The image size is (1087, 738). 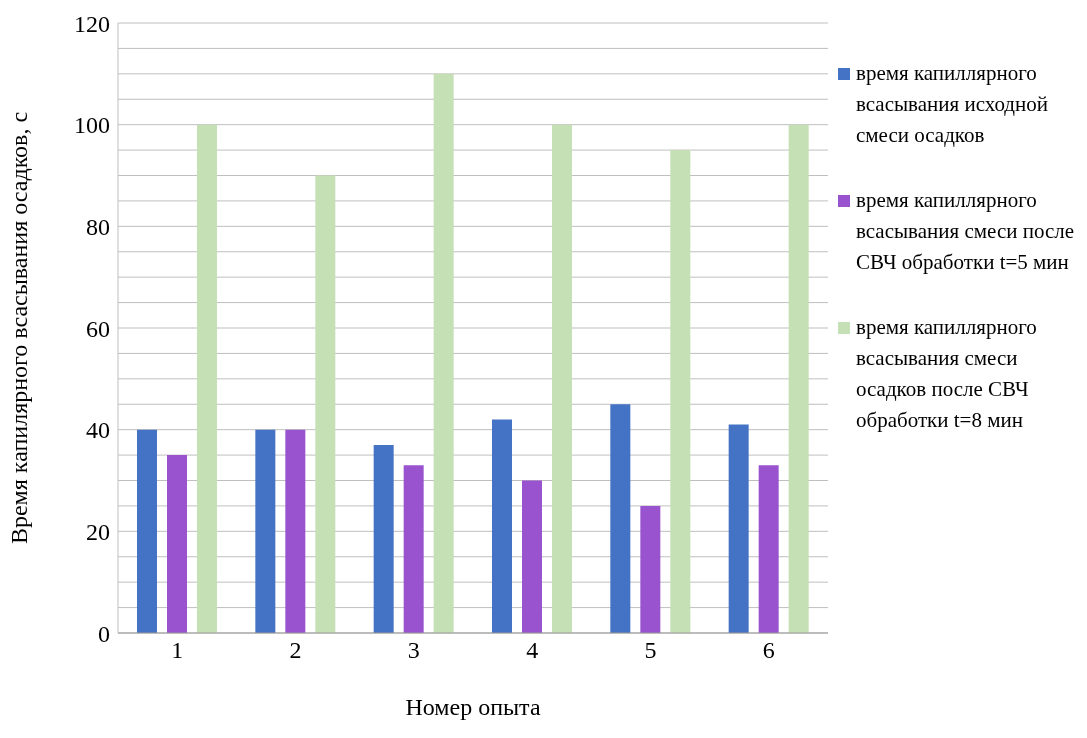 I want to click on y-tick-label: 40, so click(x=98, y=430).